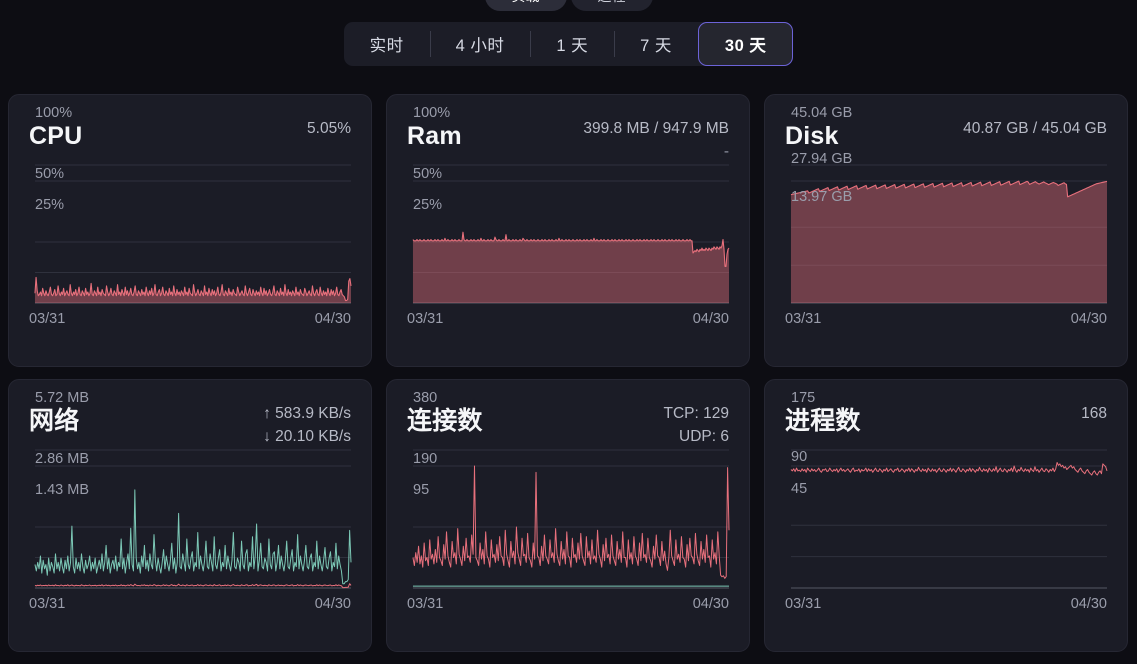 Image resolution: width=1137 pixels, height=664 pixels. Describe the element at coordinates (568, 604) in the screenshot. I see `card-connections-xaxis: 03/31 04/30` at that location.